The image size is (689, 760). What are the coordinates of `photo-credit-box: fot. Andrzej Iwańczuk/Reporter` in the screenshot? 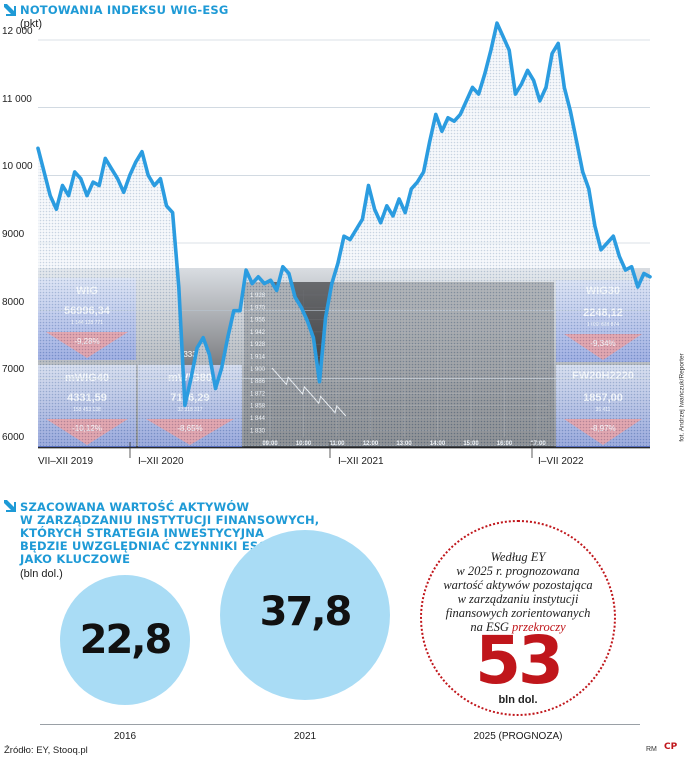 It's located at (679, 400).